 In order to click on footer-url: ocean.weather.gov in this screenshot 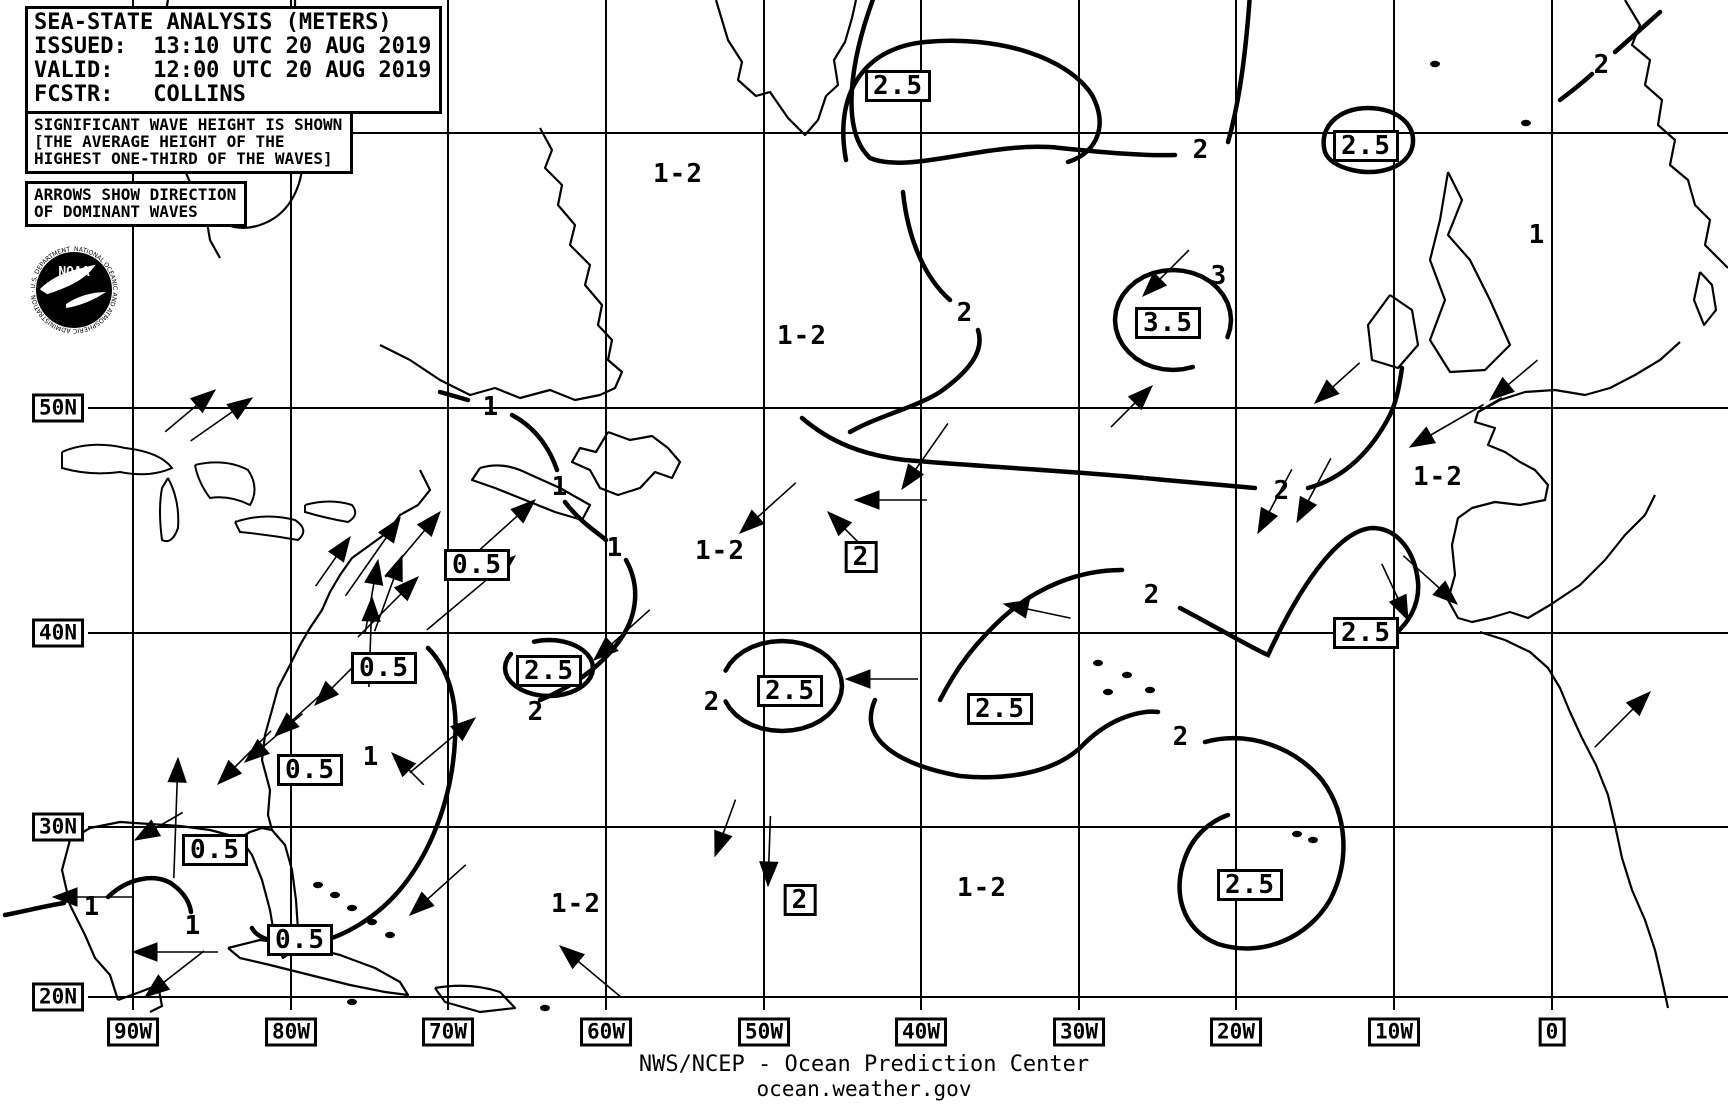, I will do `click(864, 1089)`.